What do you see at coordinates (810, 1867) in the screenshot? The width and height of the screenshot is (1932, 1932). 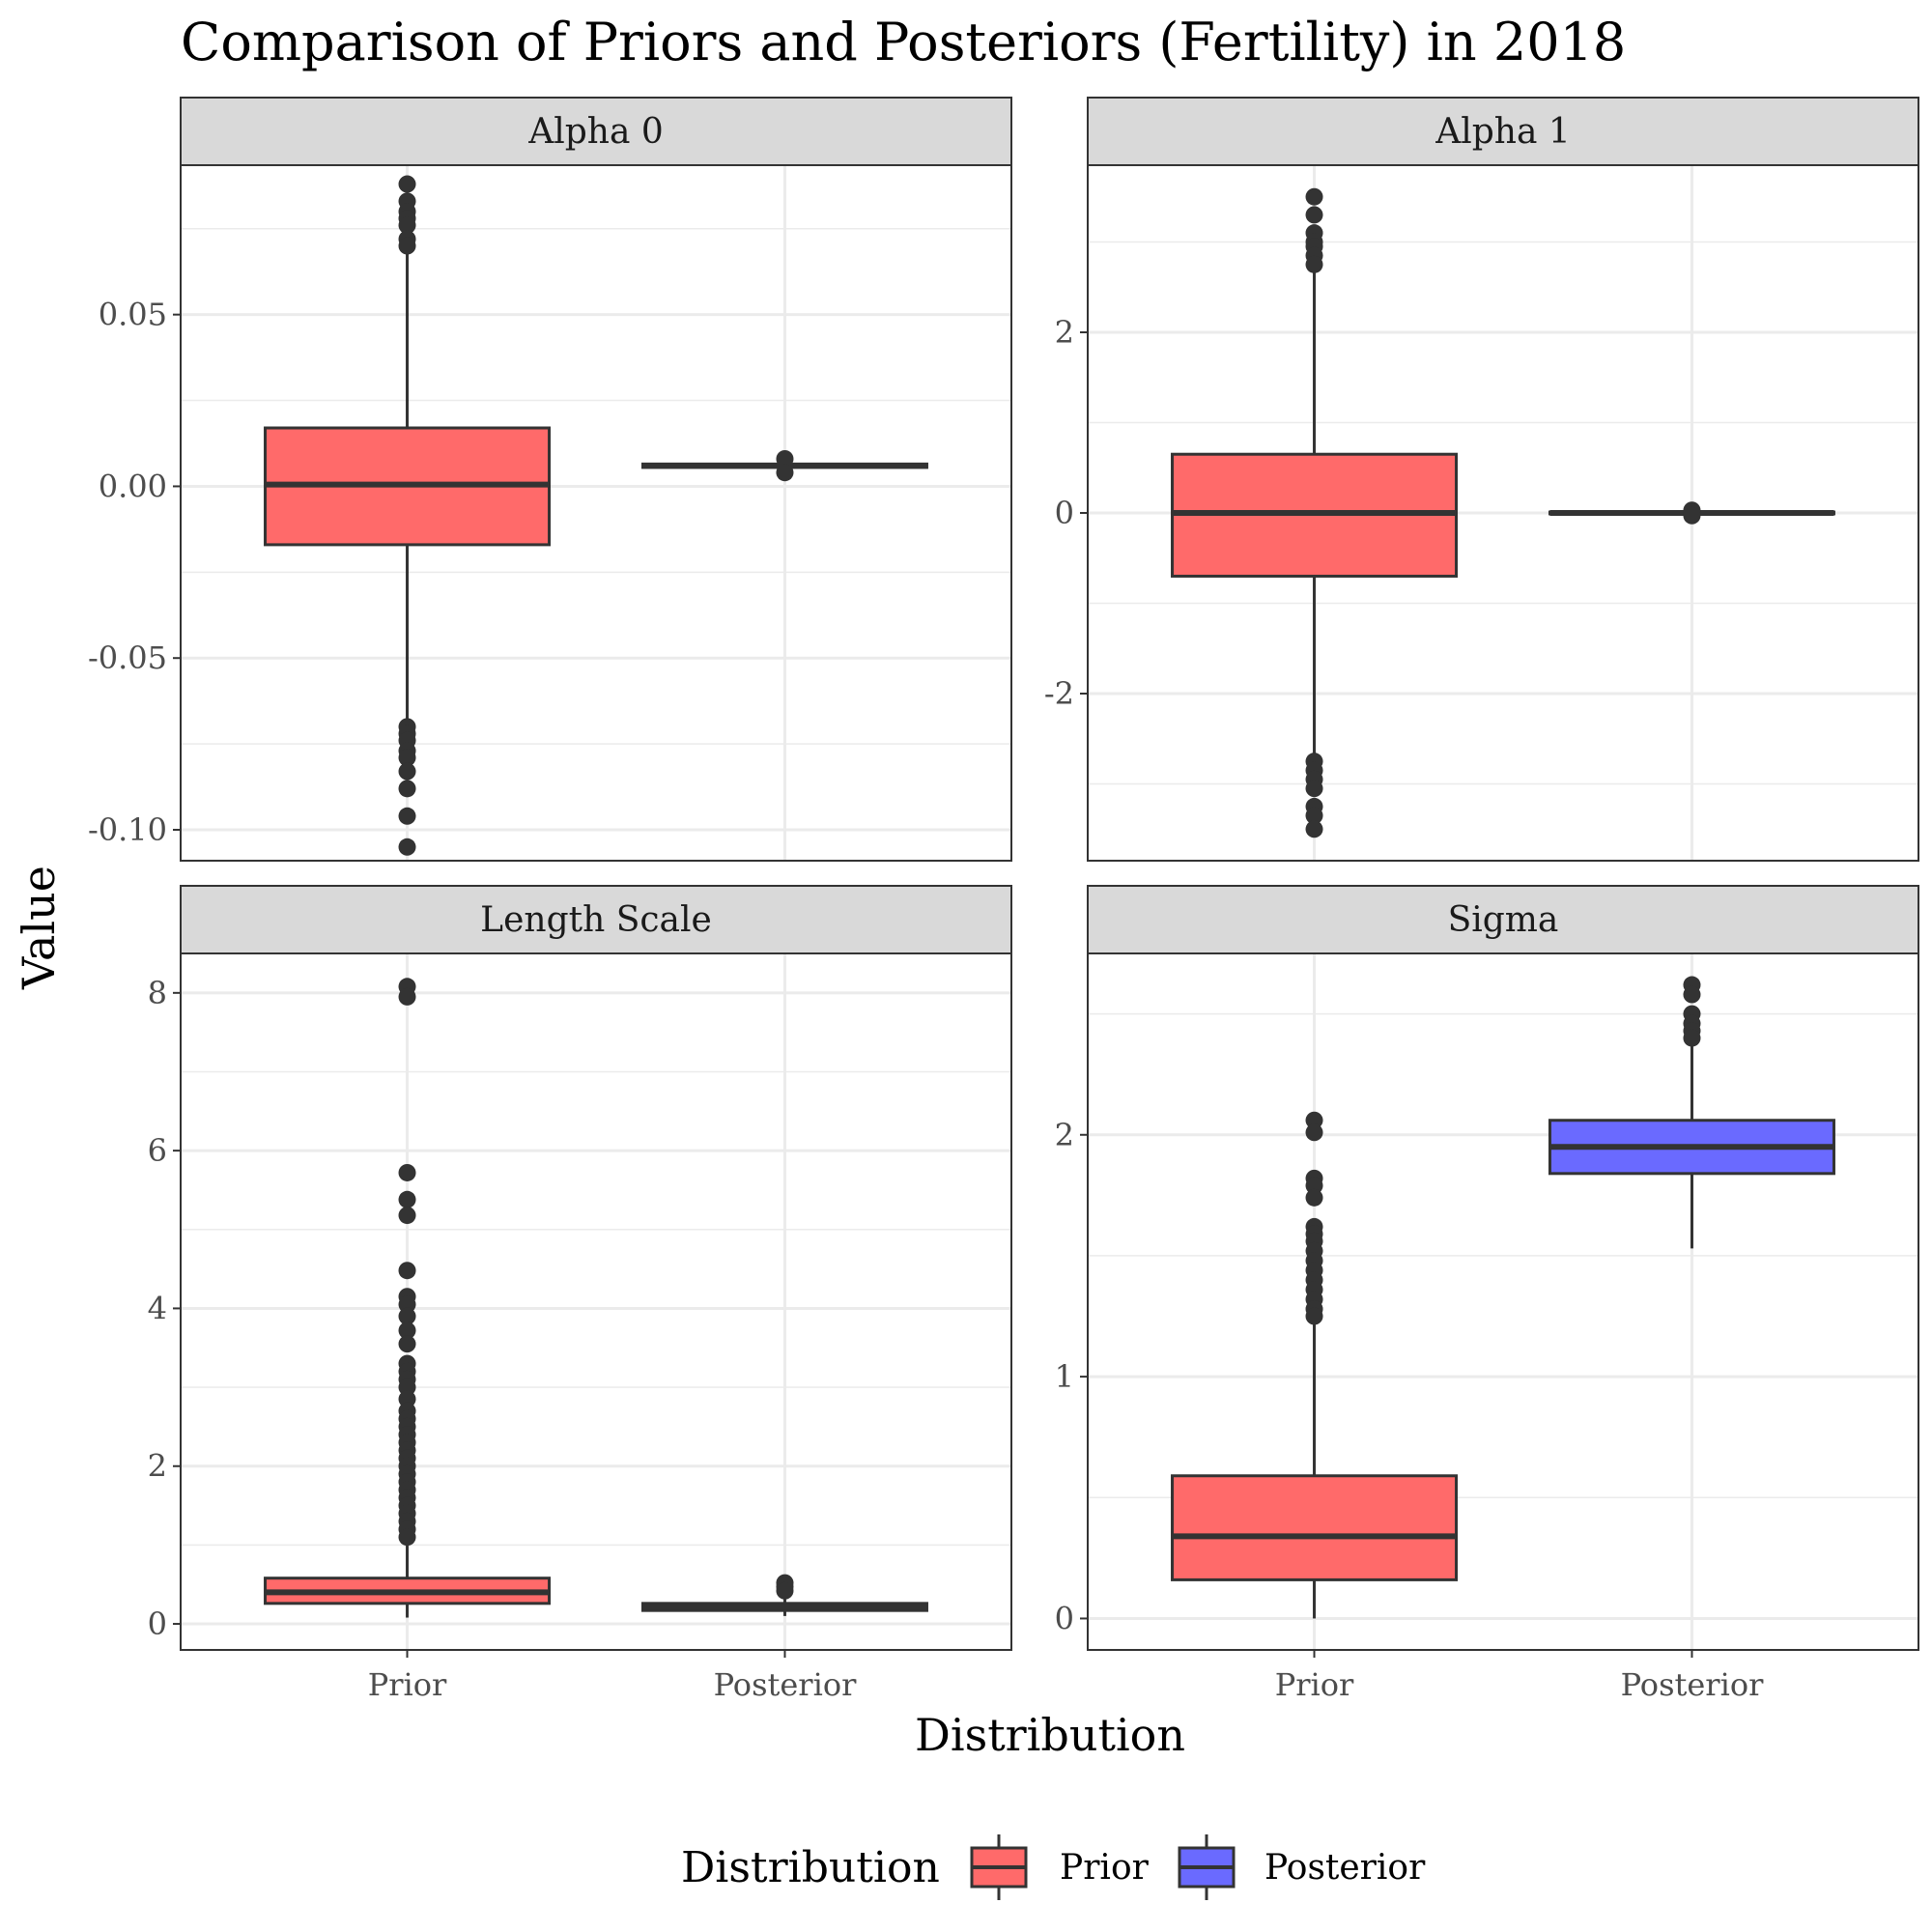 I see `legend-title: Distribution` at bounding box center [810, 1867].